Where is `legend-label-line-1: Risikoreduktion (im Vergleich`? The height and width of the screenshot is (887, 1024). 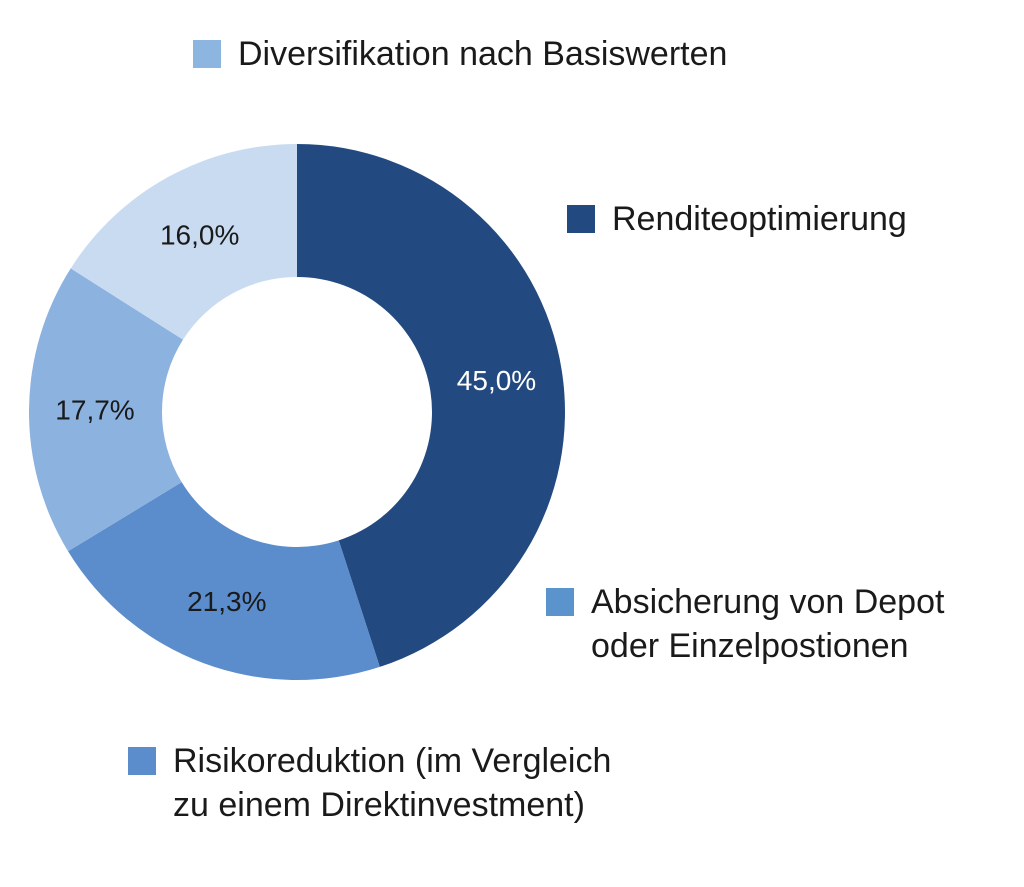
legend-label-line-1: Risikoreduktion (im Vergleich is located at coordinates (392, 761).